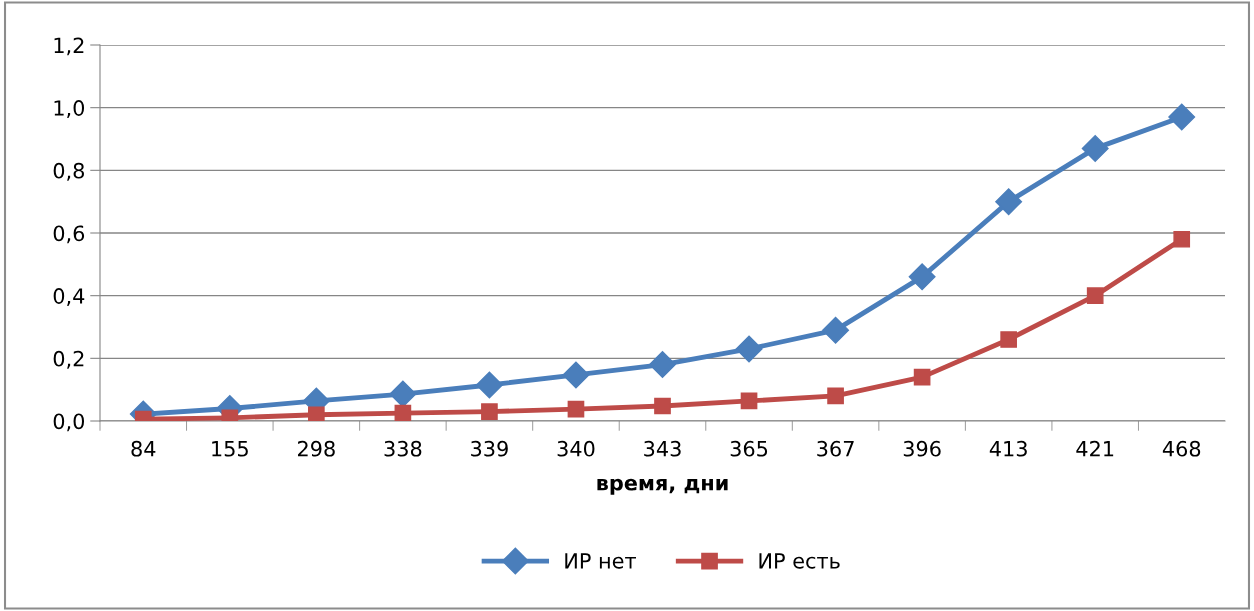  What do you see at coordinates (662, 486) in the screenshot?
I see `x-axis-title: время, дни` at bounding box center [662, 486].